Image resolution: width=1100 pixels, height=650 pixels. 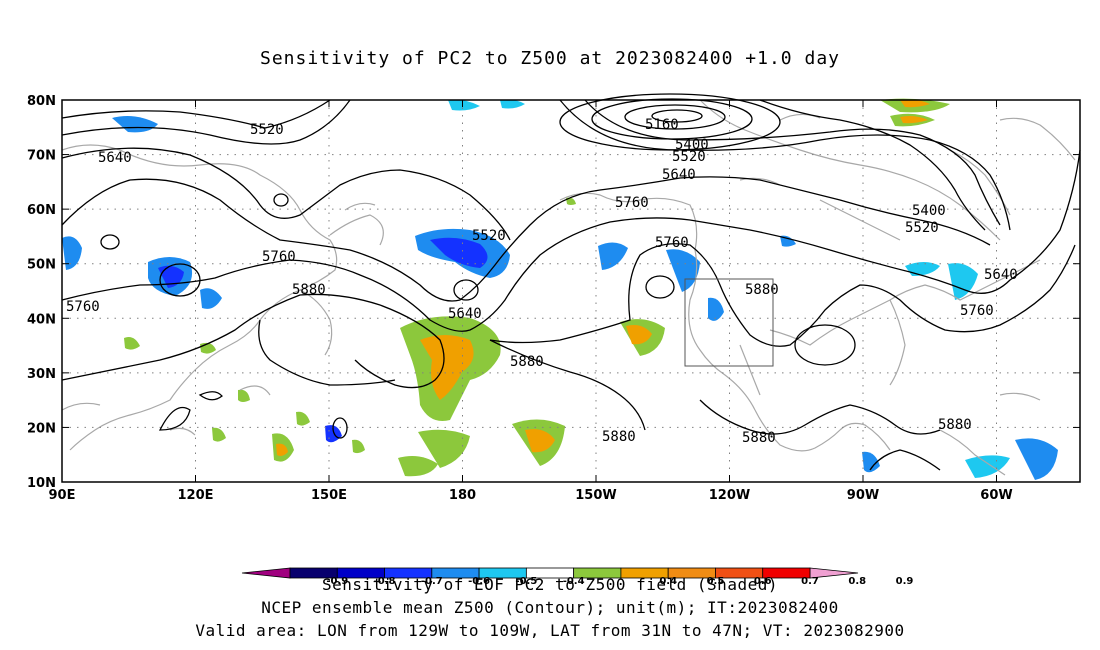 What do you see at coordinates (479, 581) in the screenshot?
I see `colorbar-tick-label: -0.6` at bounding box center [479, 581].